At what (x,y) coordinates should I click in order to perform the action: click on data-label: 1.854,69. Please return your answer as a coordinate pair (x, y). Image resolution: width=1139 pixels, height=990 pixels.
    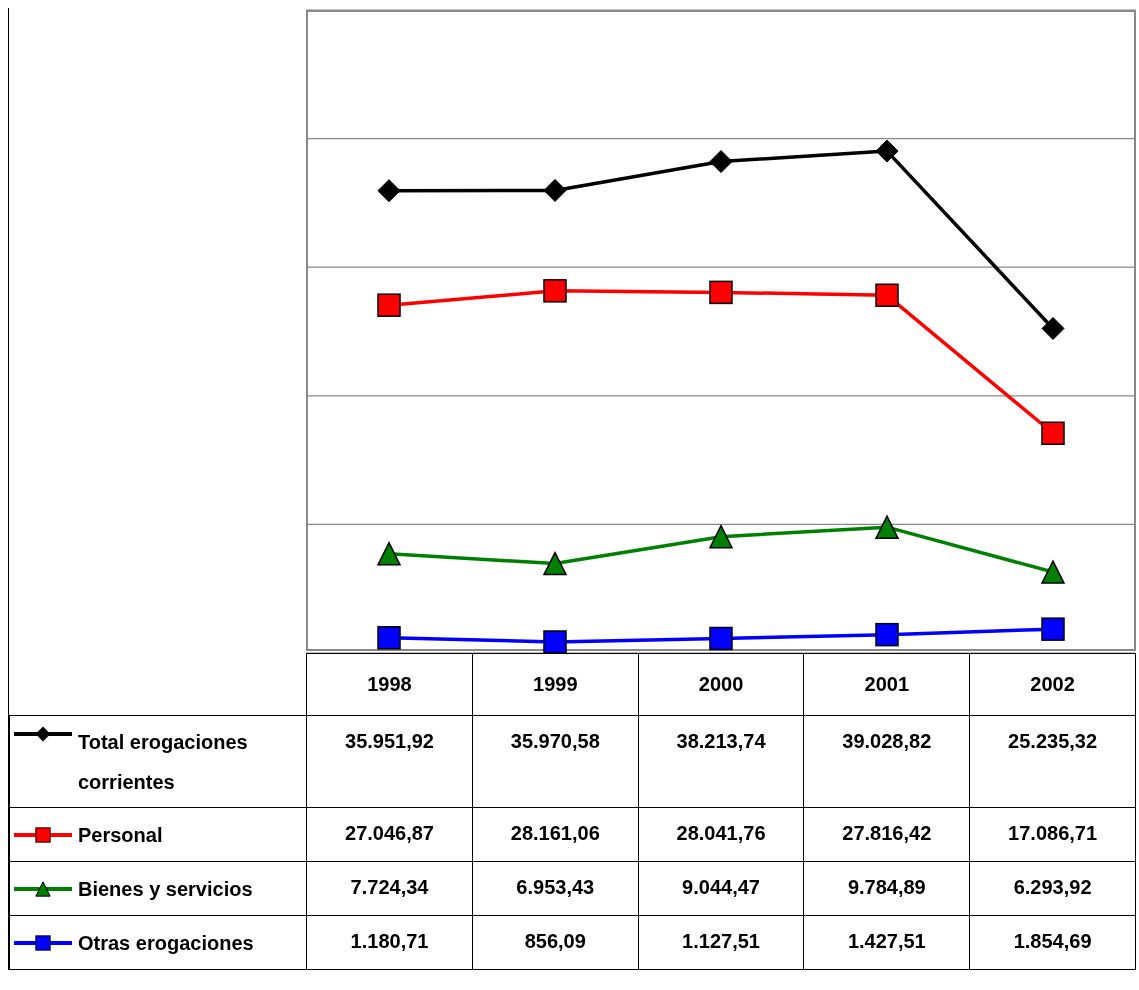
    Looking at the image, I should click on (1052, 942).